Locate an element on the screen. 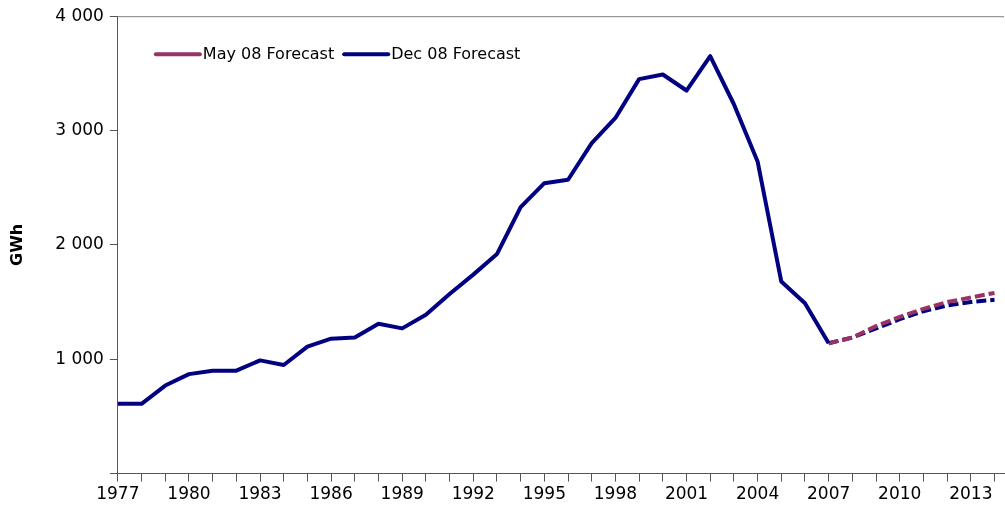 Image resolution: width=1005 pixels, height=508 pixels. x-tick-label: 1977 is located at coordinates (118, 493).